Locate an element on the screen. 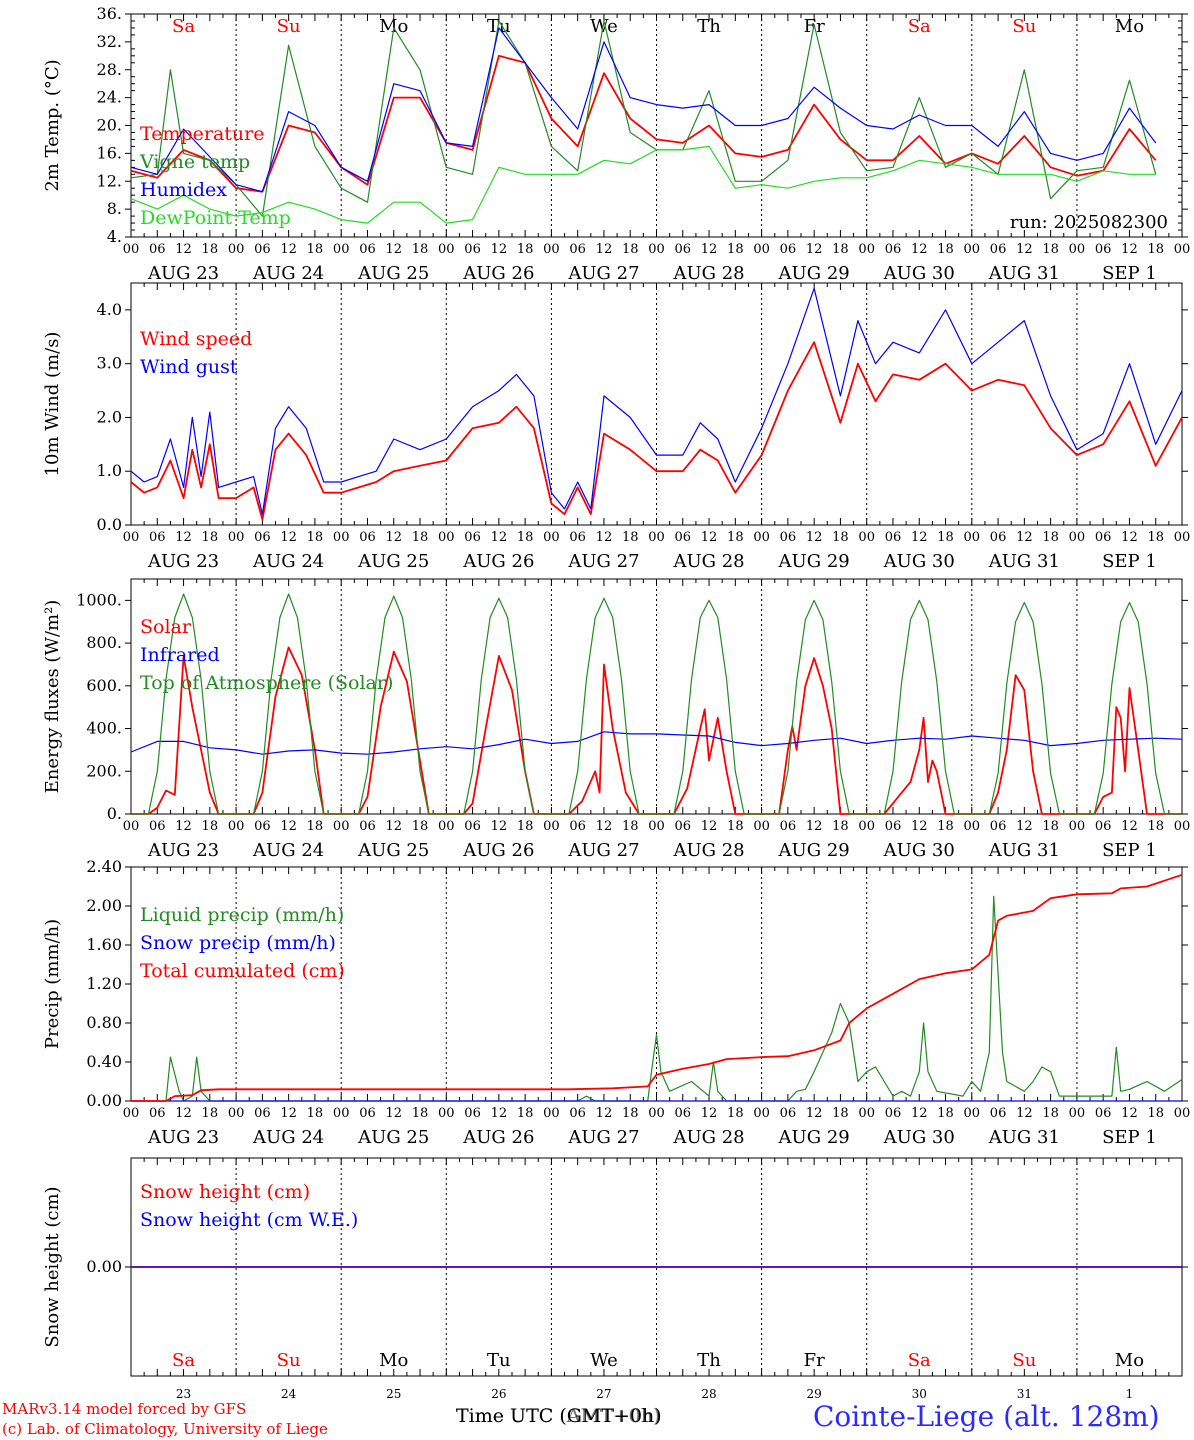 The width and height of the screenshot is (1194, 1440). y-tick-label: 2.0 is located at coordinates (109, 416).